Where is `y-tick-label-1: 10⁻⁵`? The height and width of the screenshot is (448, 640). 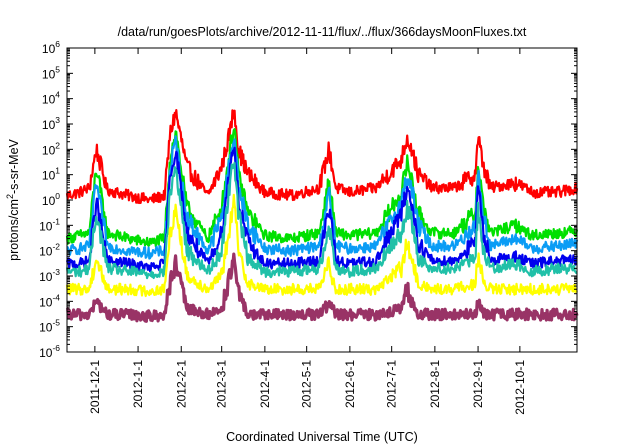
y-tick-label-1: 10⁻⁵ is located at coordinates (49, 326).